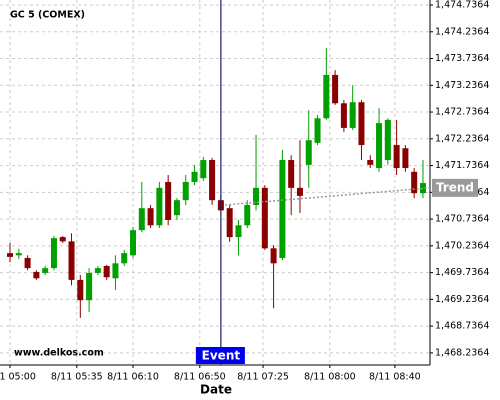 Image resolution: width=500 pixels, height=400 pixels. I want to click on y-tick-label: 1,468.7364, so click(462, 326).